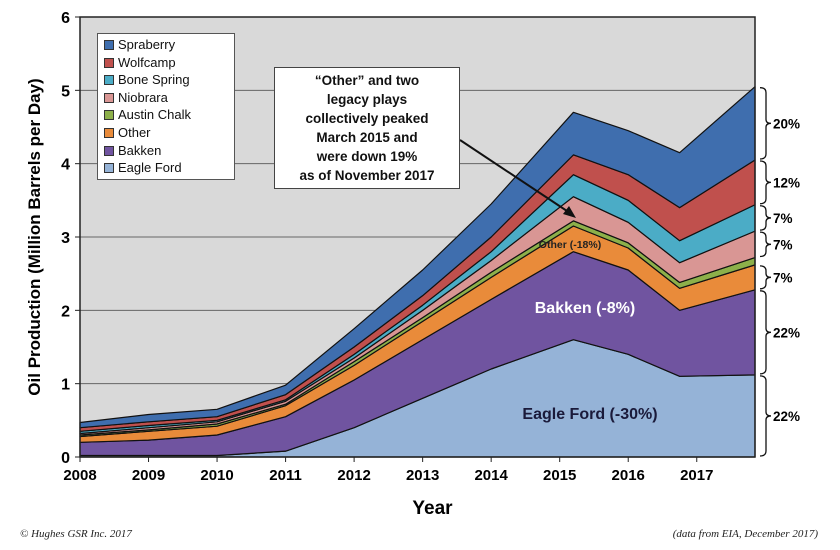 The width and height of the screenshot is (840, 550). I want to click on x-tick-label: 2016, so click(628, 475).